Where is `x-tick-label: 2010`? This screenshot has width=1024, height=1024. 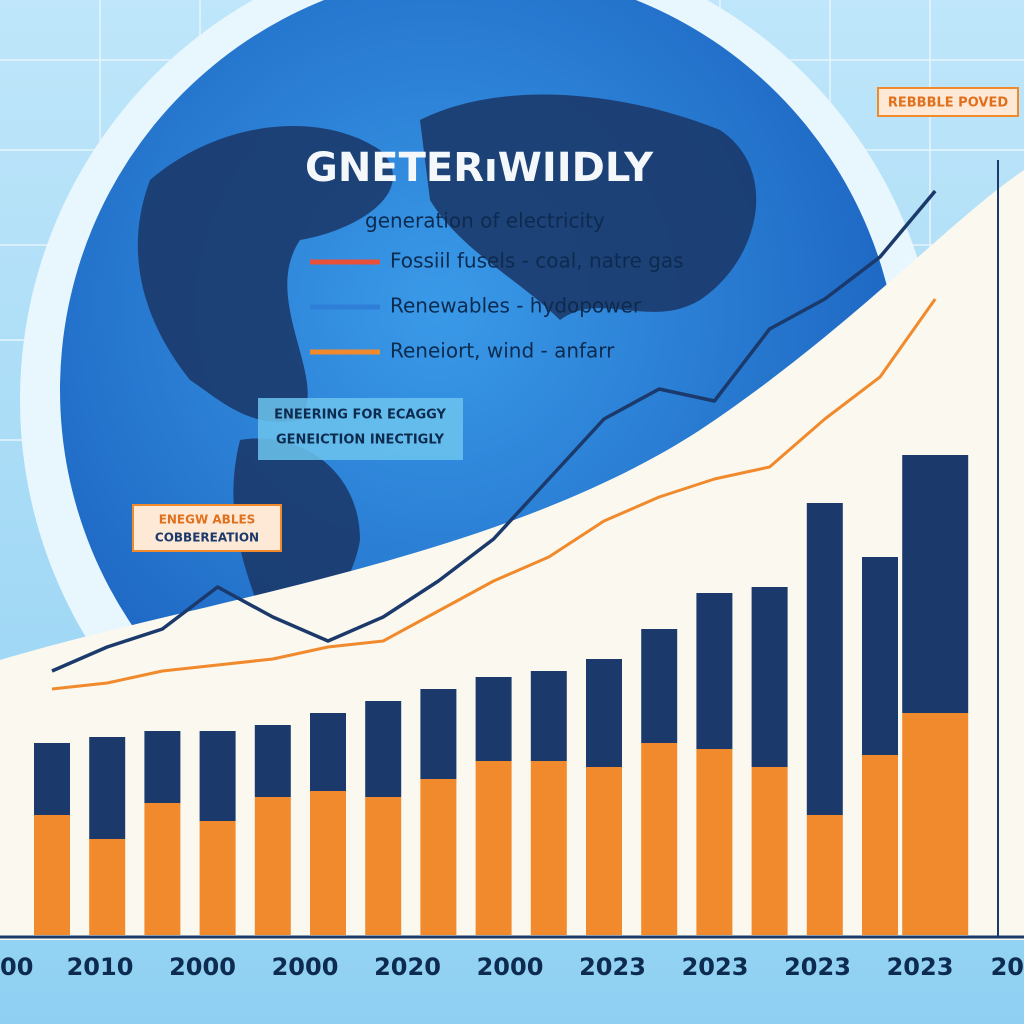 x-tick-label: 2010 is located at coordinates (100, 967).